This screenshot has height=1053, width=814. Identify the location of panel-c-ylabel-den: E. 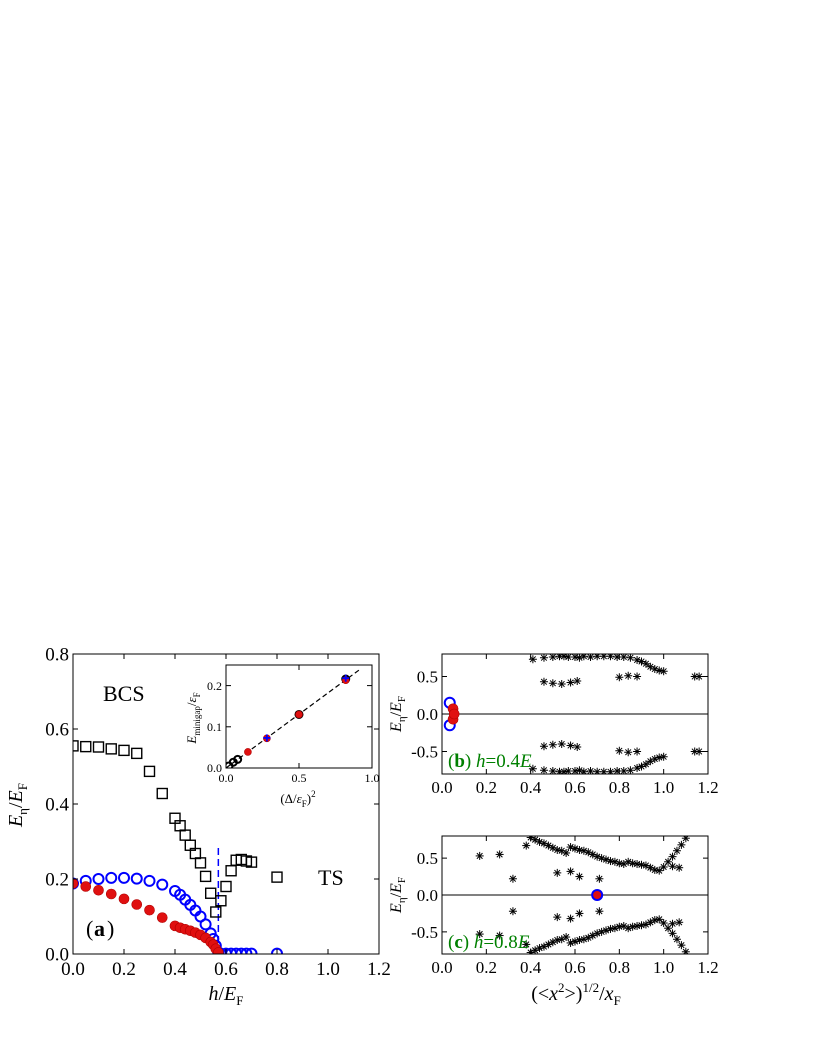
(396, 888).